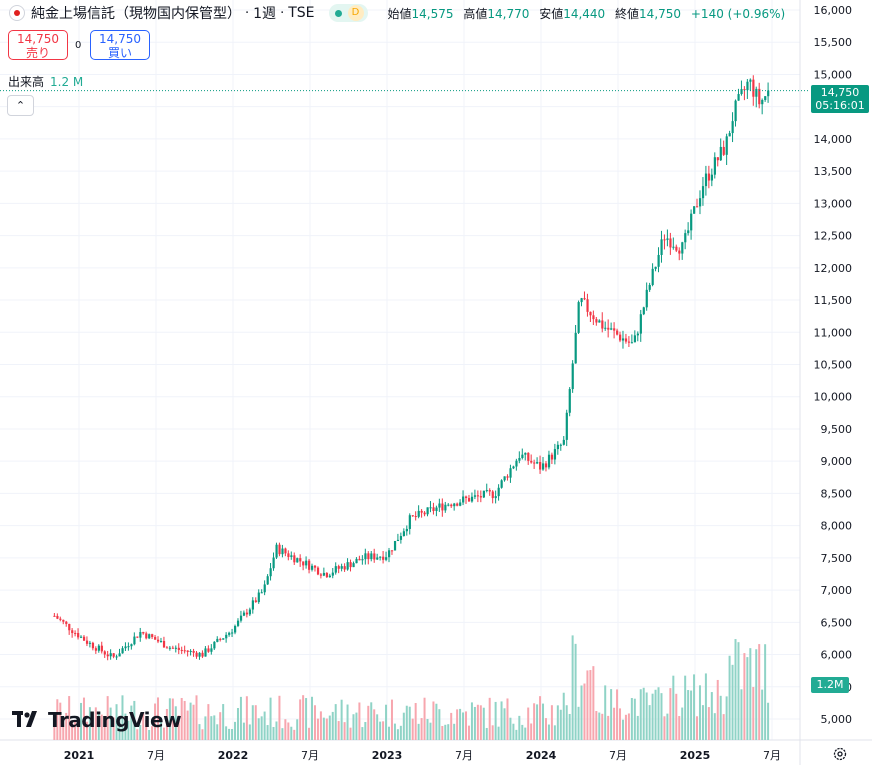 The width and height of the screenshot is (872, 765). What do you see at coordinates (120, 45) in the screenshot?
I see `buy-button: 14,750 買い` at bounding box center [120, 45].